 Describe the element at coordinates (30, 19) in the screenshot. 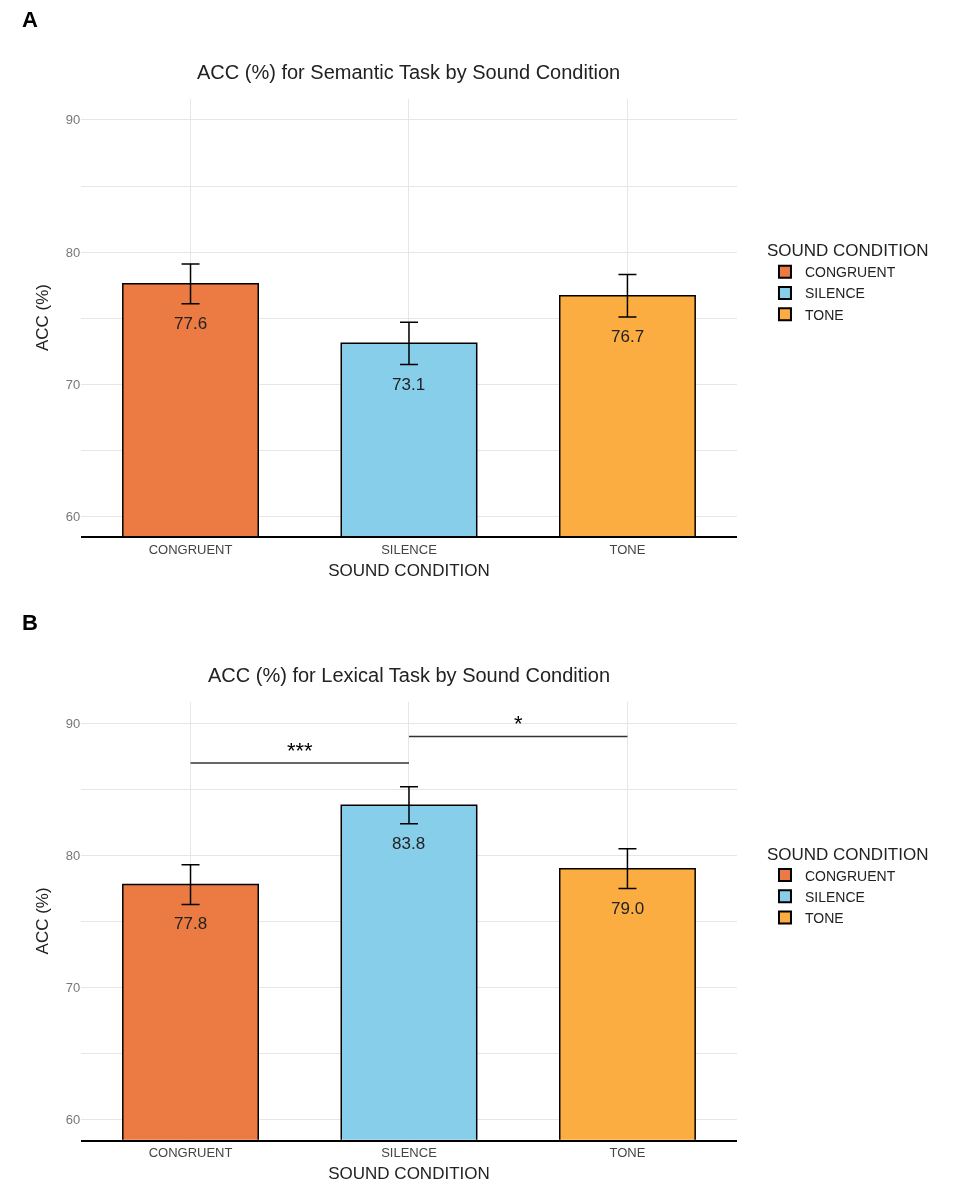

I see `text: A` at that location.